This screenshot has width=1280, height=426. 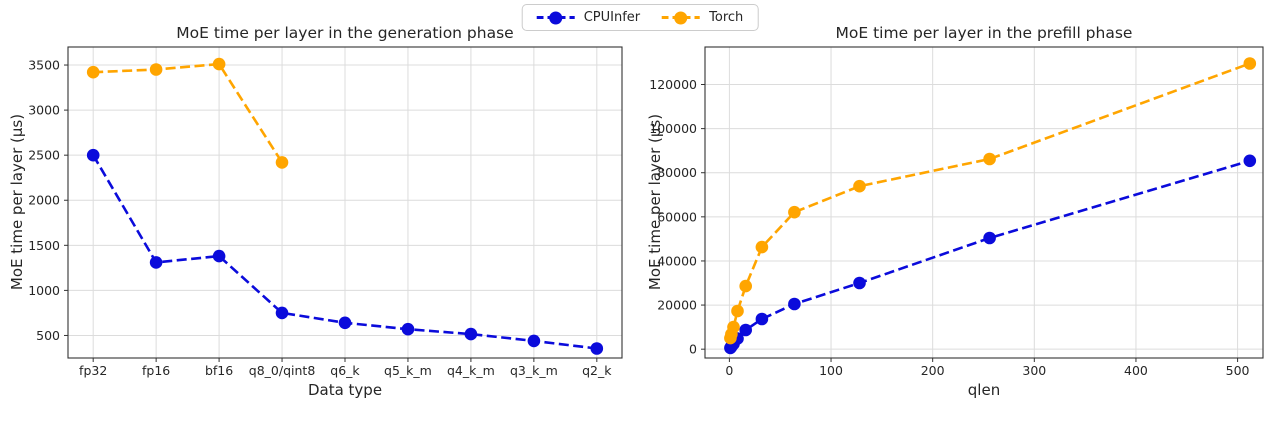 What do you see at coordinates (677, 172) in the screenshot?
I see `y-tick-label: 80000` at bounding box center [677, 172].